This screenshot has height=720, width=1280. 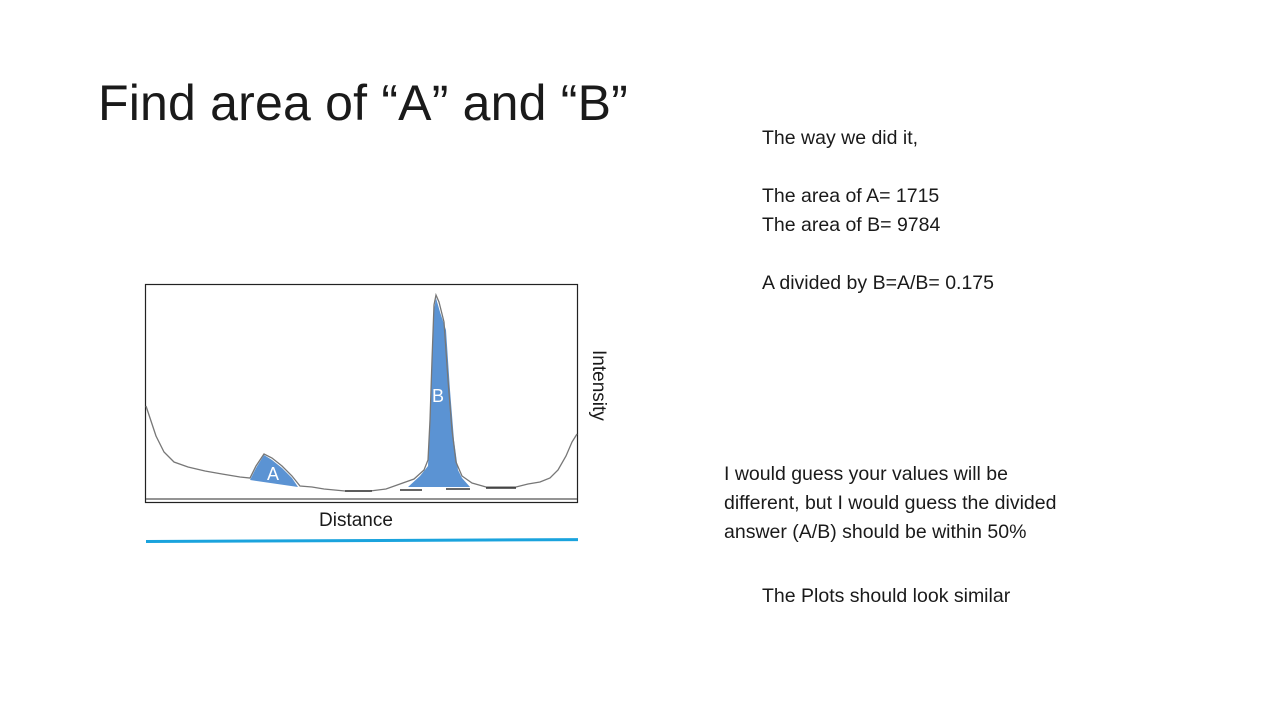 I want to click on area-b-text: The area of B= 9784, so click(x=851, y=225).